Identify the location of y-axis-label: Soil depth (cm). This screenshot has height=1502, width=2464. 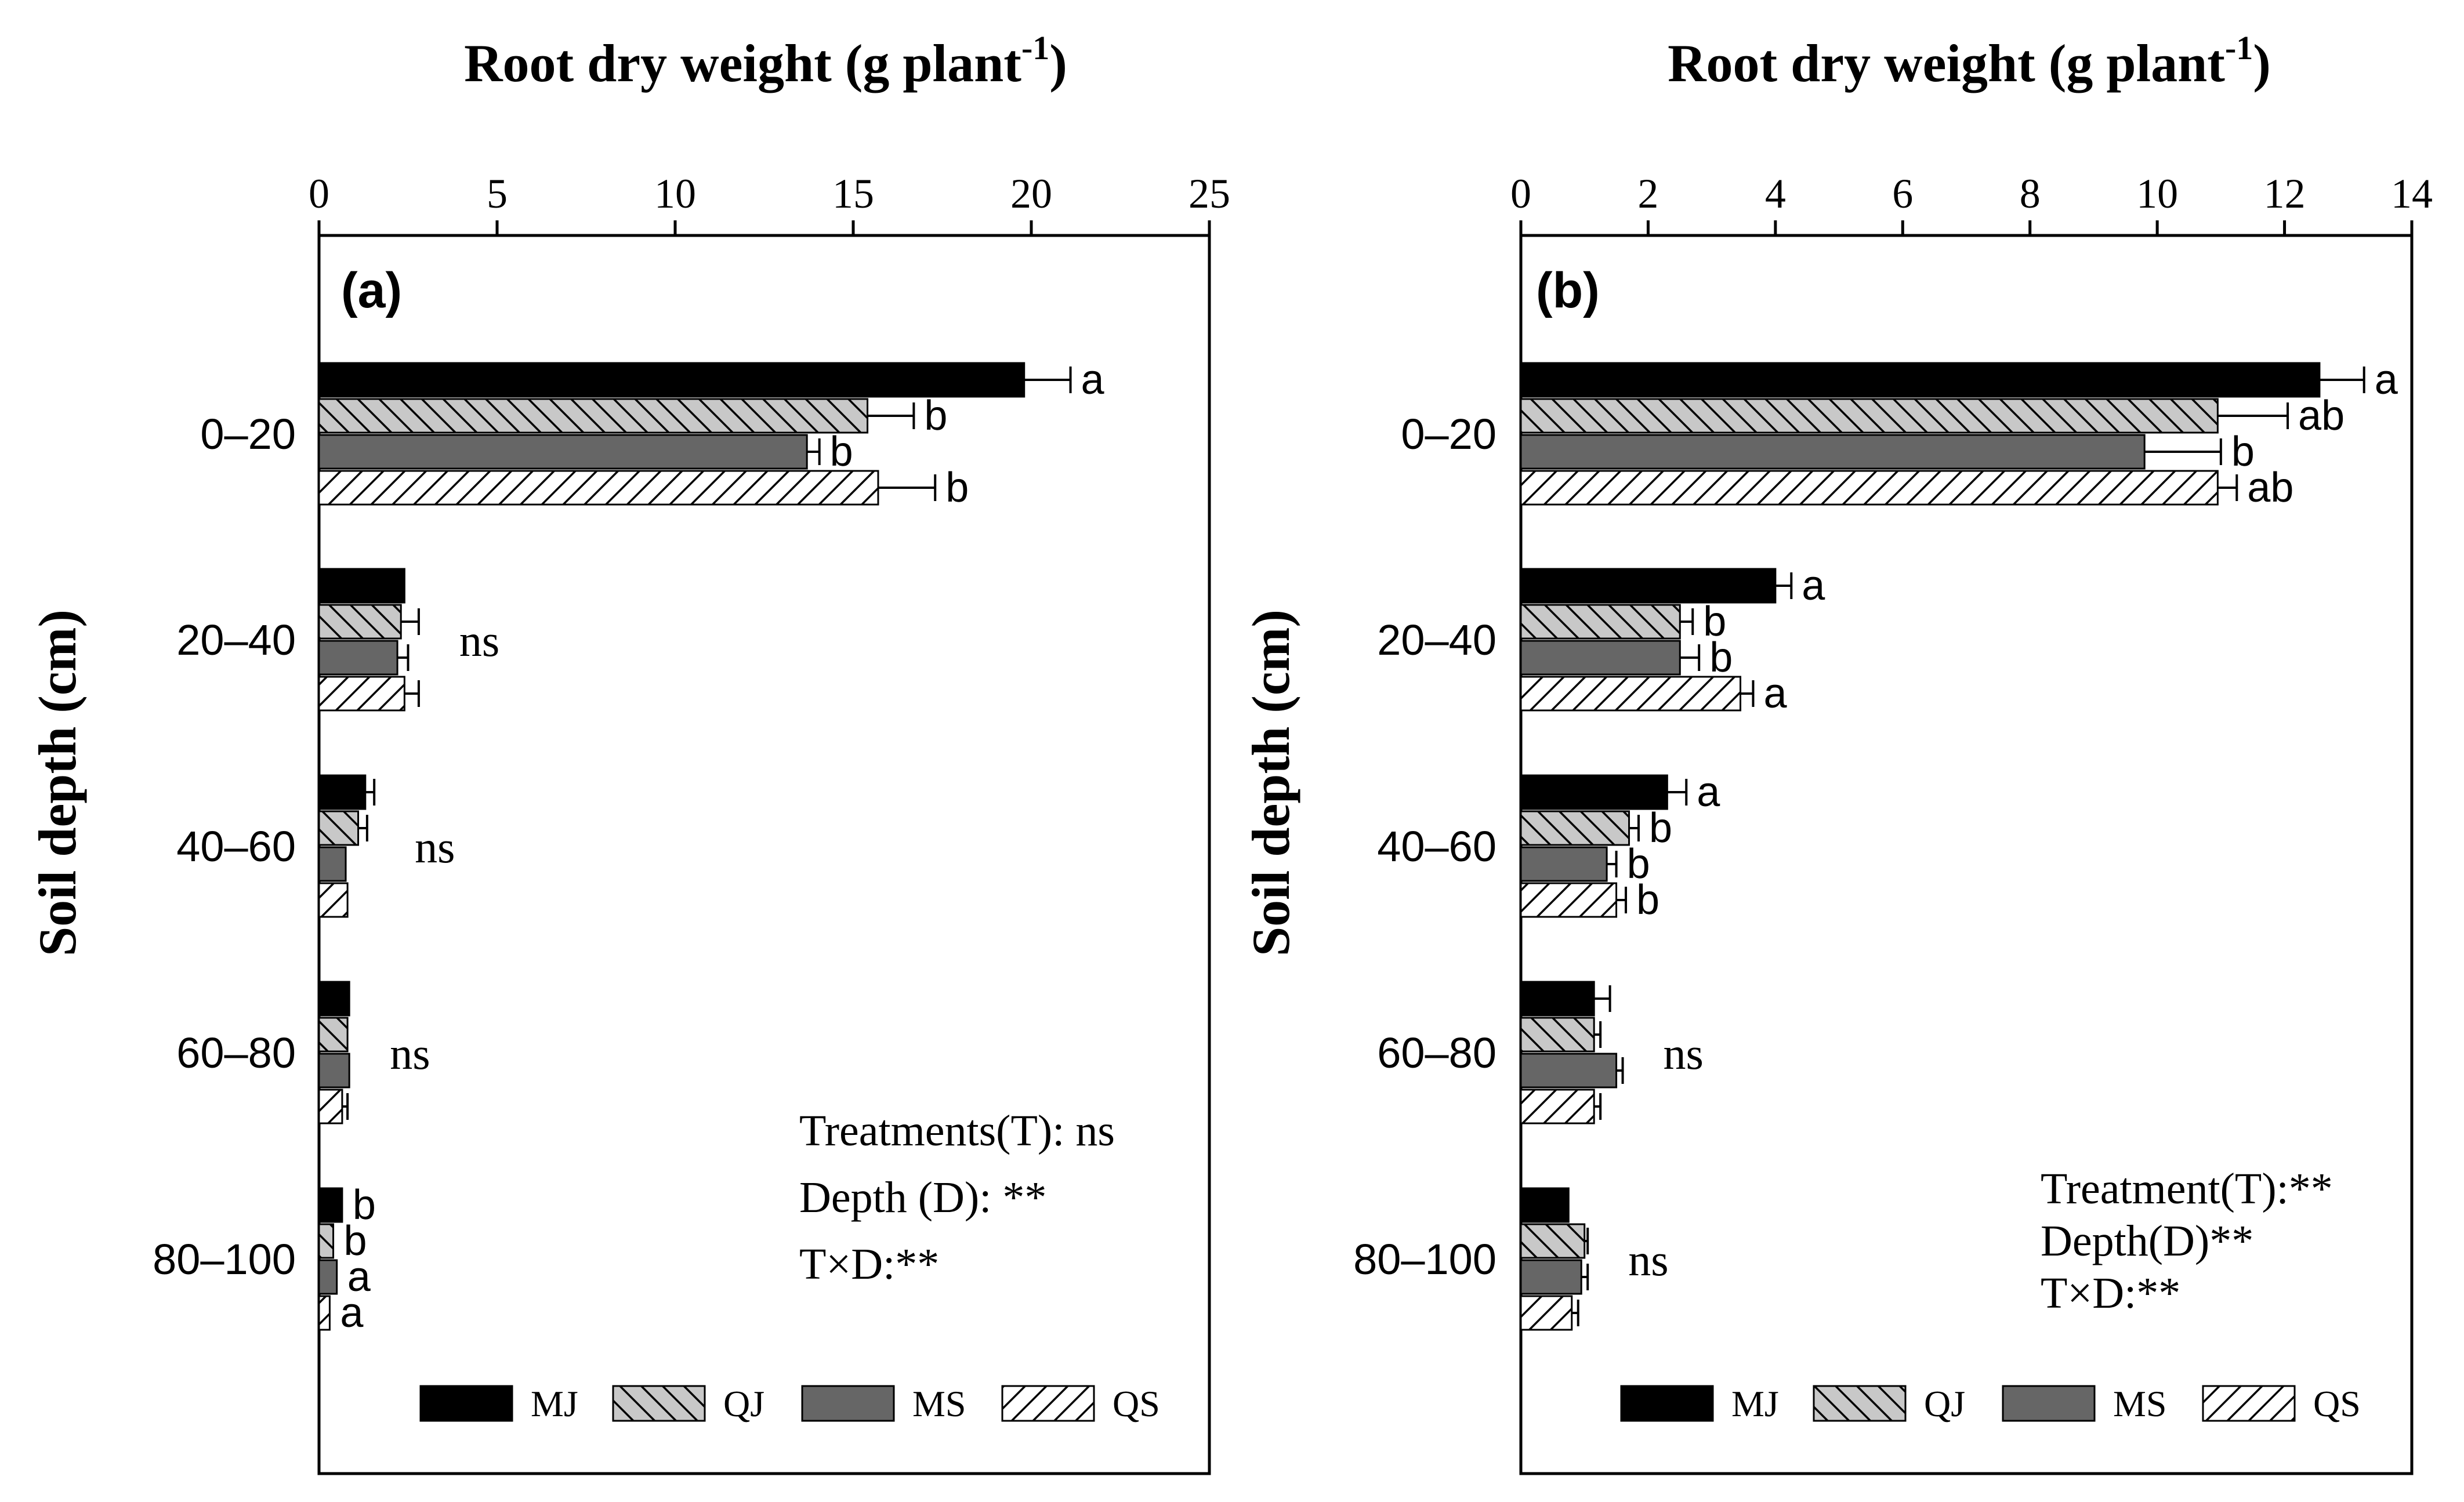
(57, 783).